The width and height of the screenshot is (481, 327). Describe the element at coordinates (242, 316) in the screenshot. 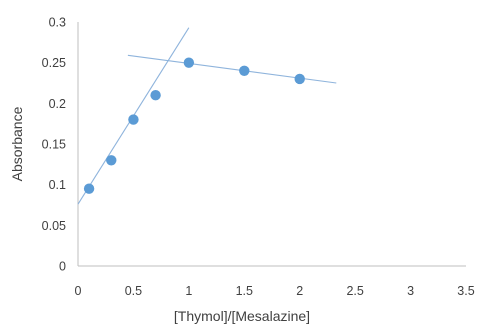

I see `x-axis-title: [Thymol]/[Mesalazine]` at that location.